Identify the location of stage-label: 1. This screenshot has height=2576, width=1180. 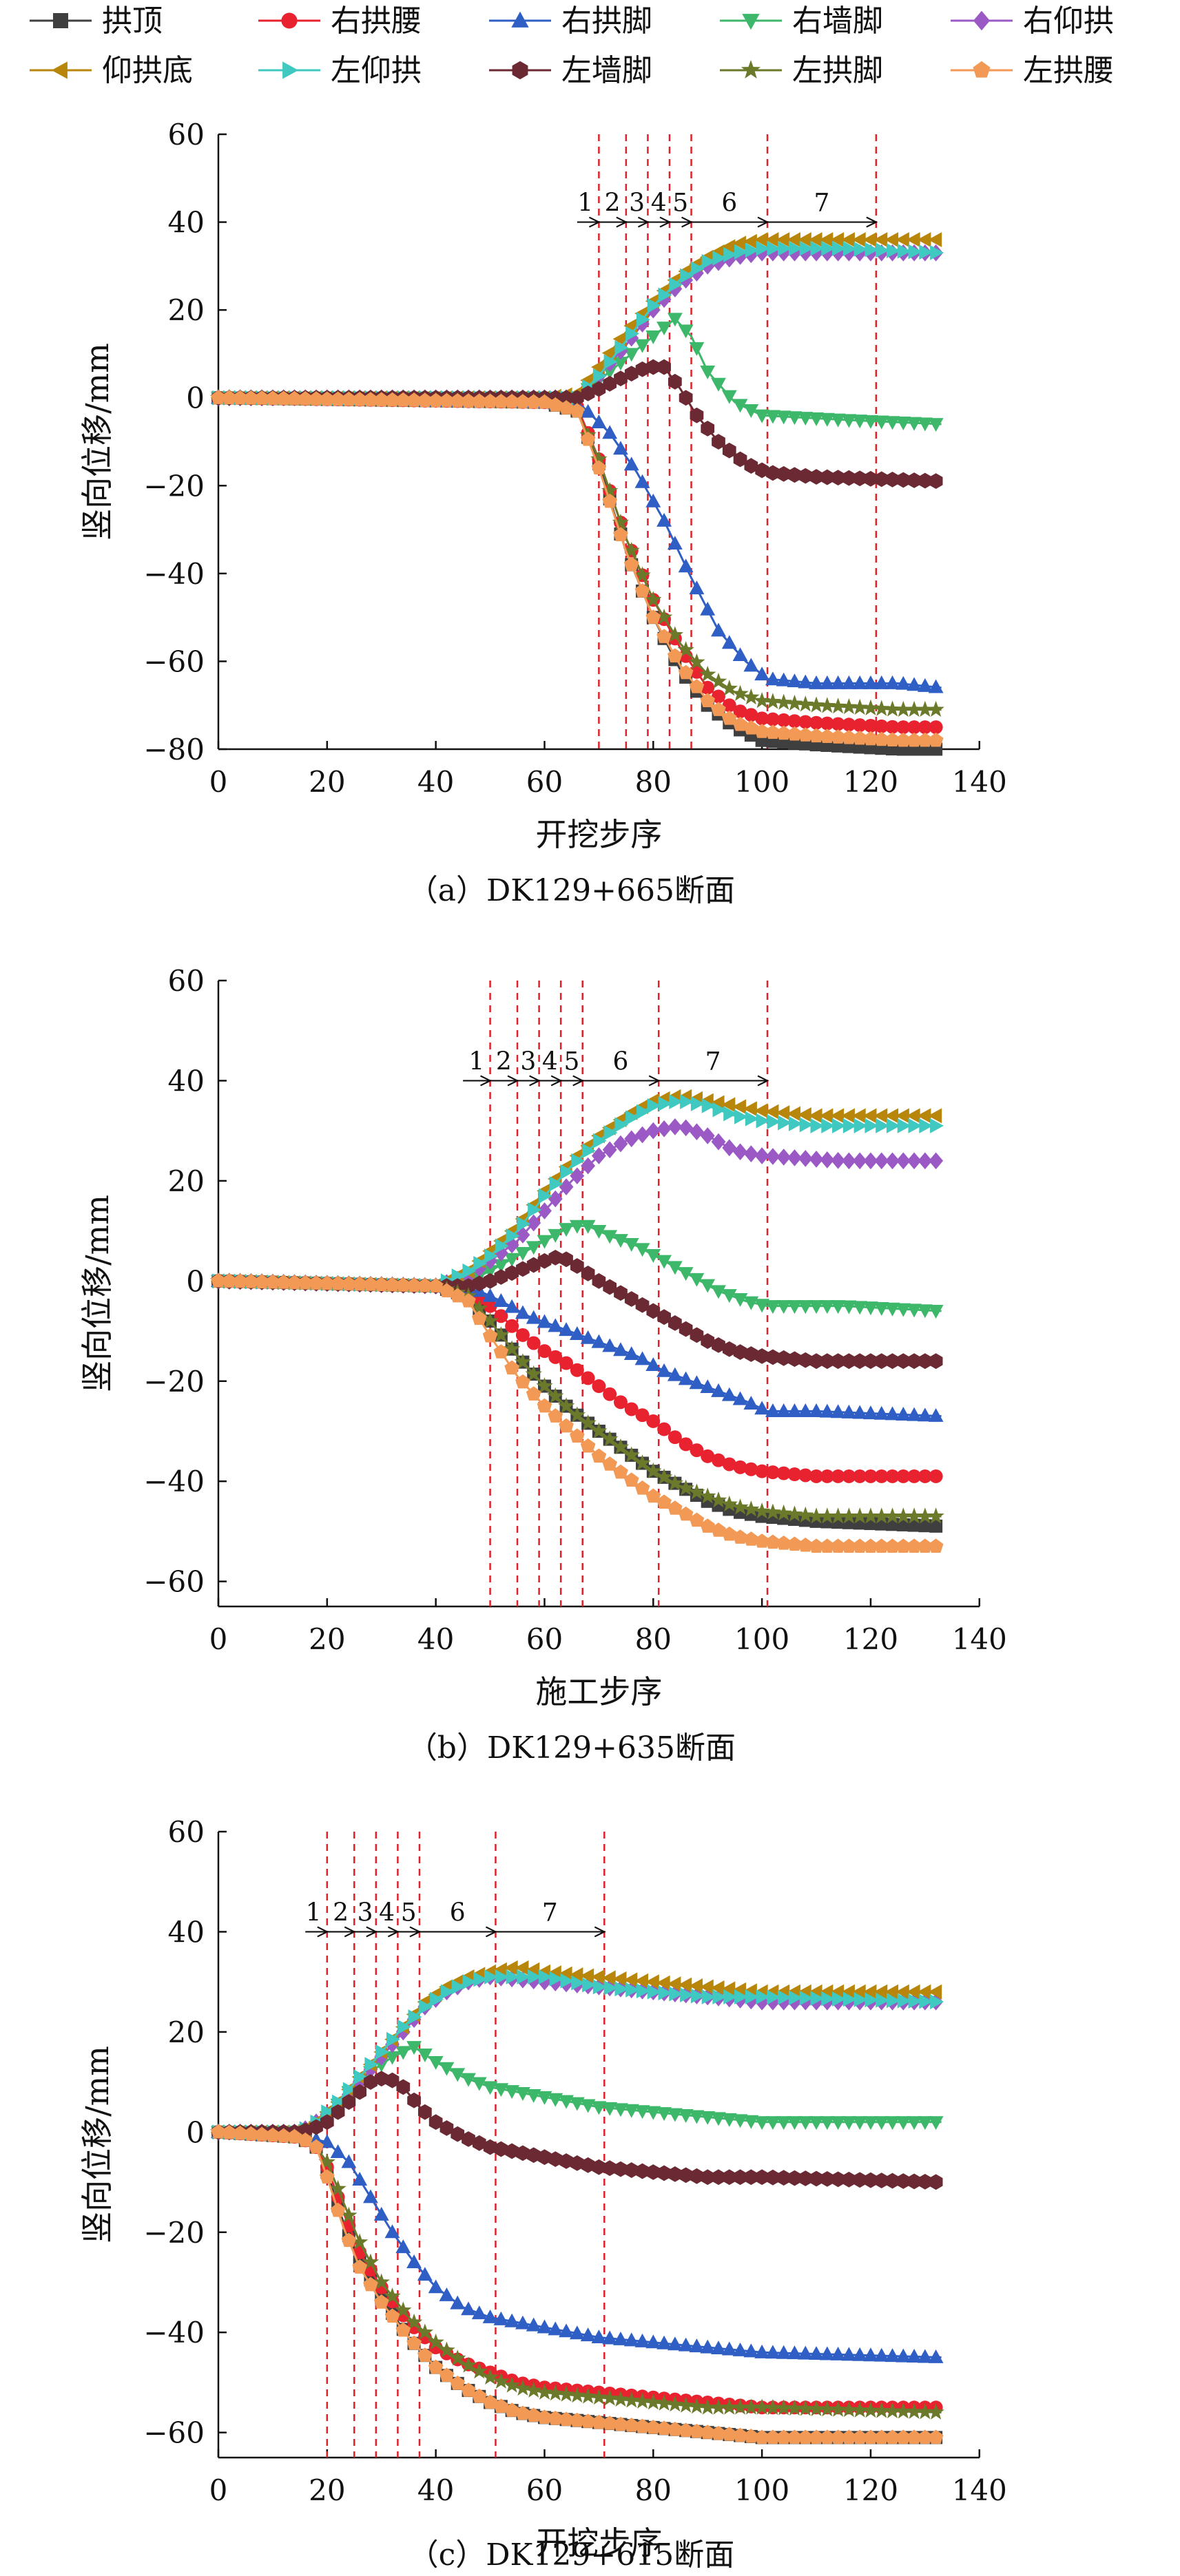
(476, 1061).